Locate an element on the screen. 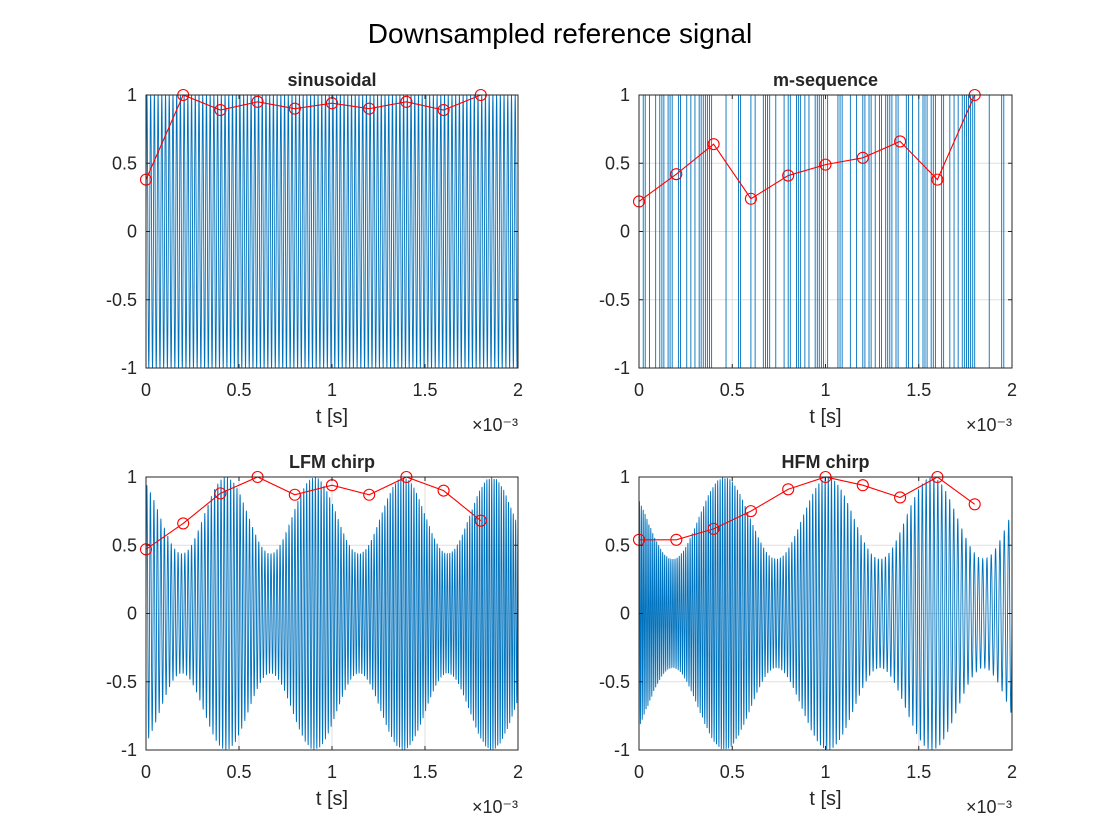 The image size is (1120, 840). figure-title: Downsampled reference signal is located at coordinates (560, 33).